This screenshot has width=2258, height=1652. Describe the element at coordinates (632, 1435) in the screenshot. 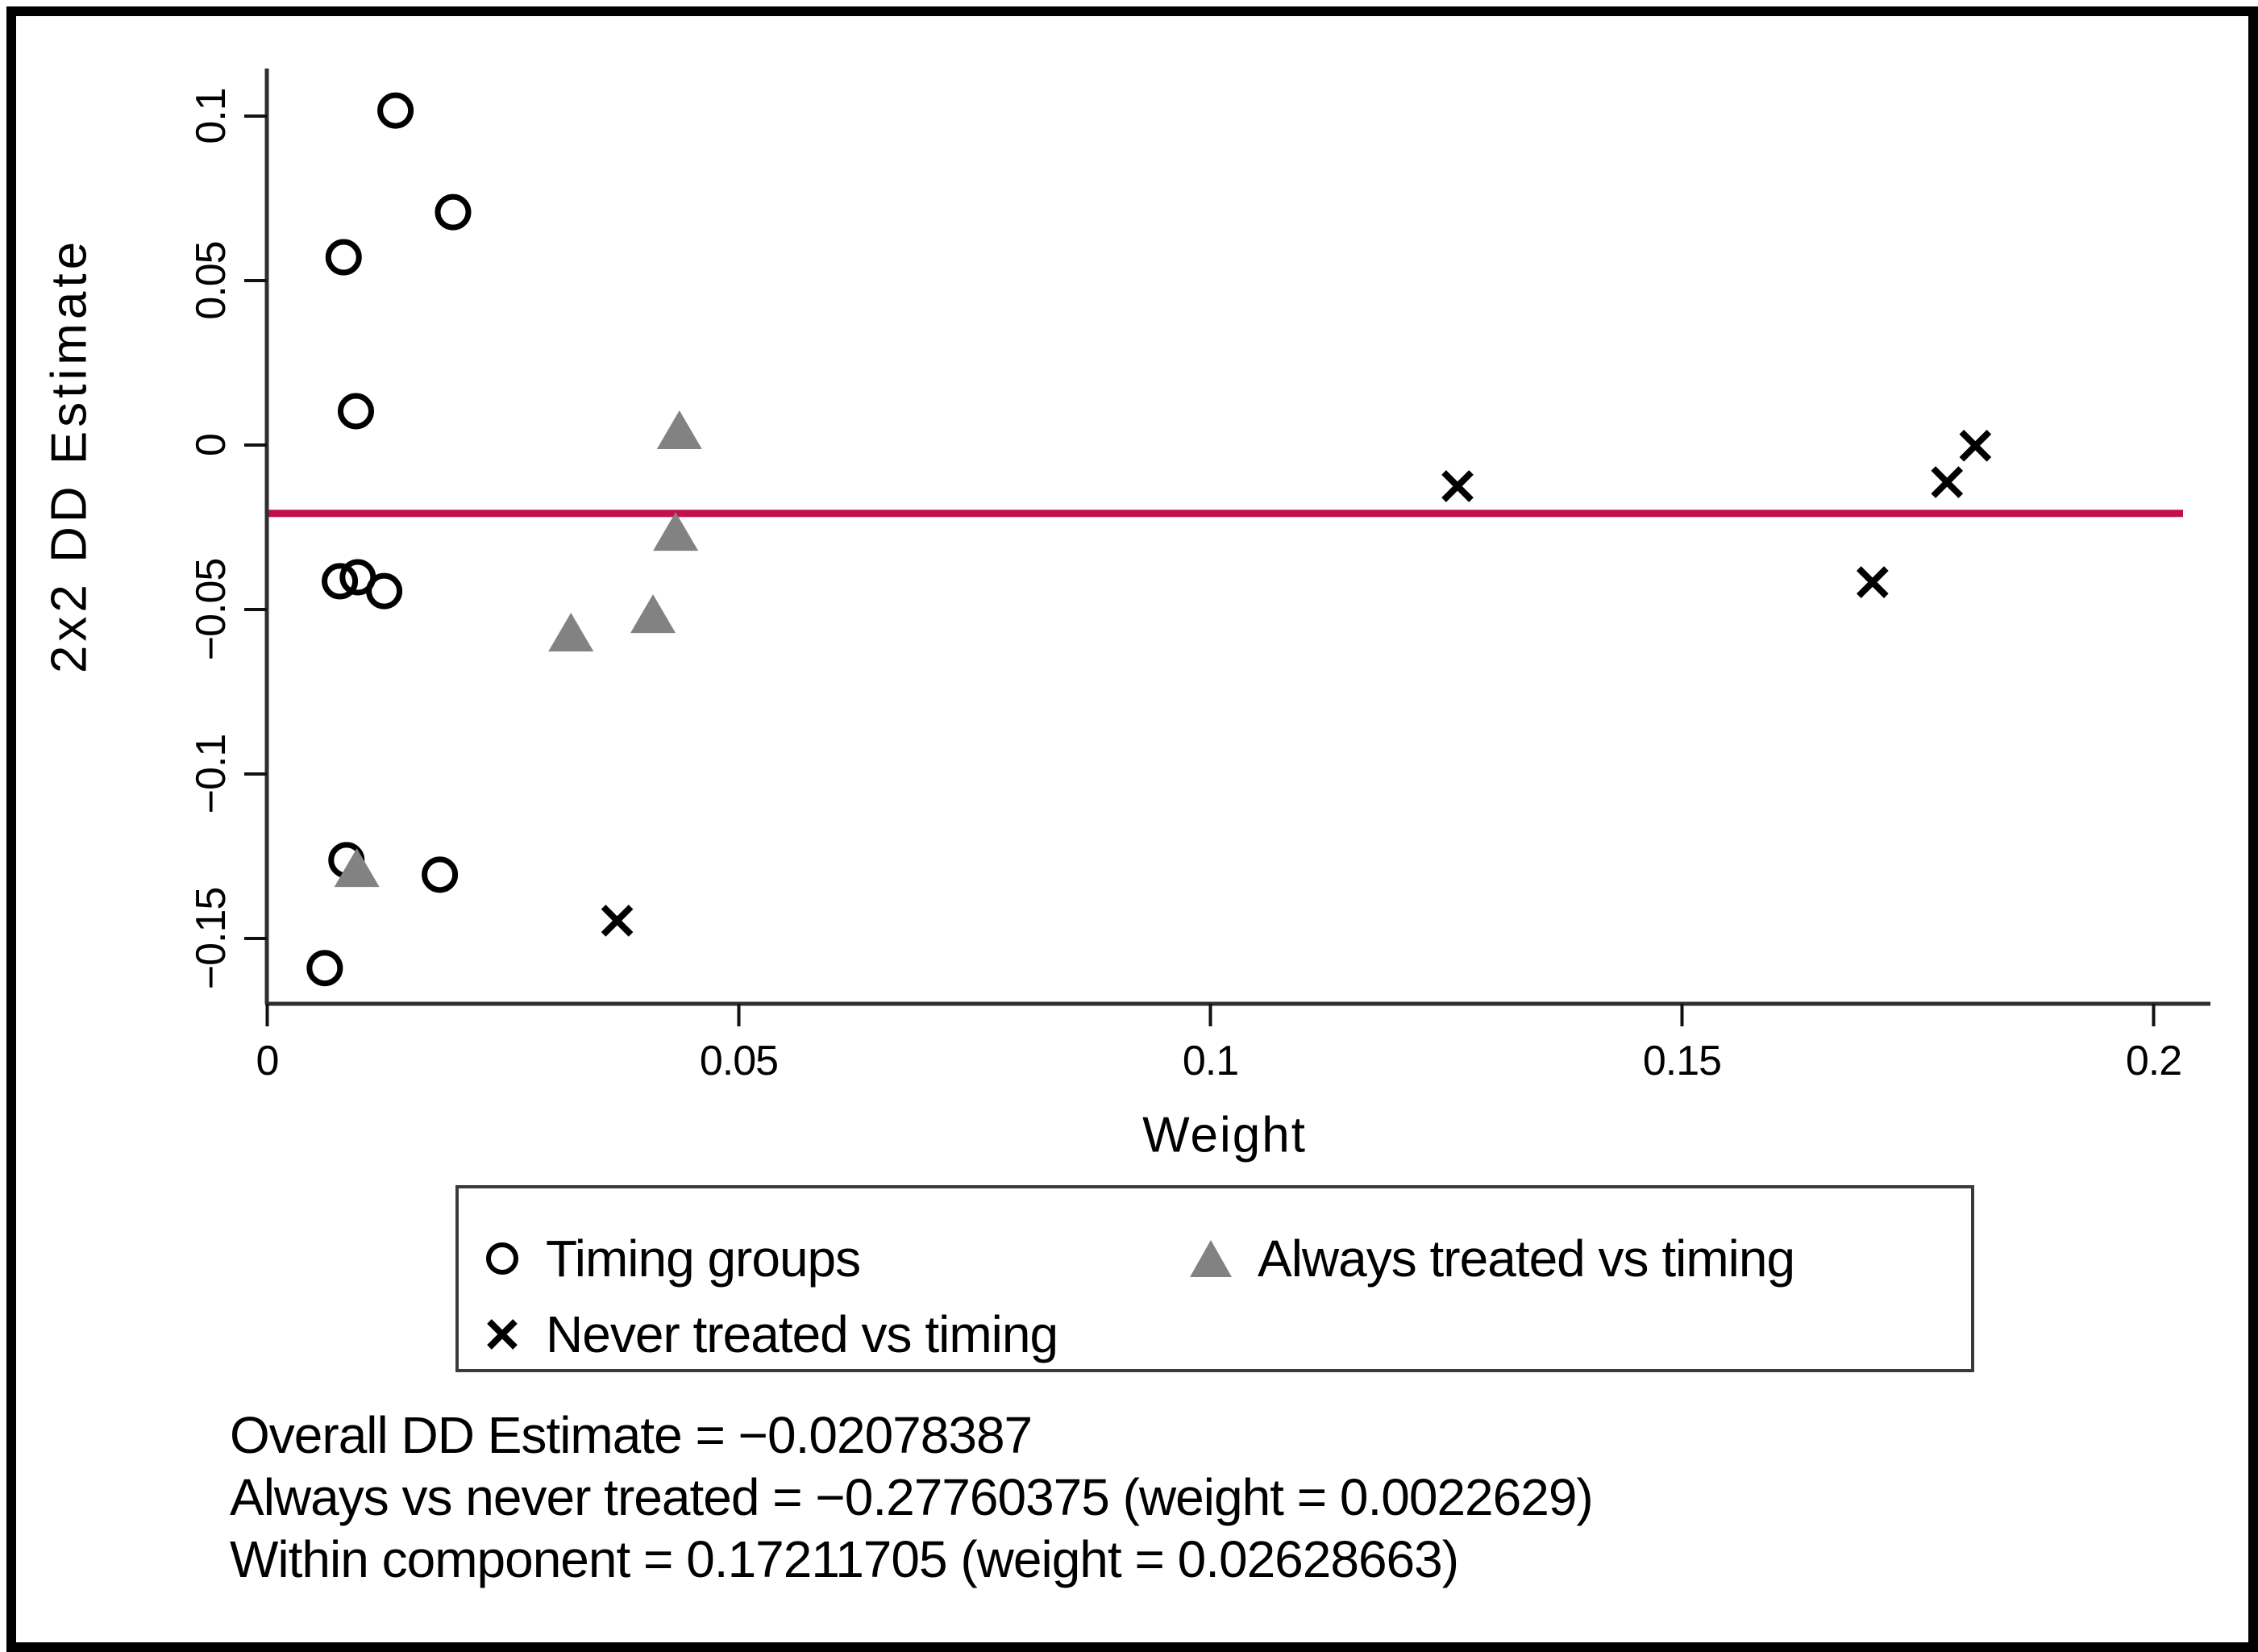

I see `annotation-overall-dd: Overall DD Estimate = −0.02078387` at that location.